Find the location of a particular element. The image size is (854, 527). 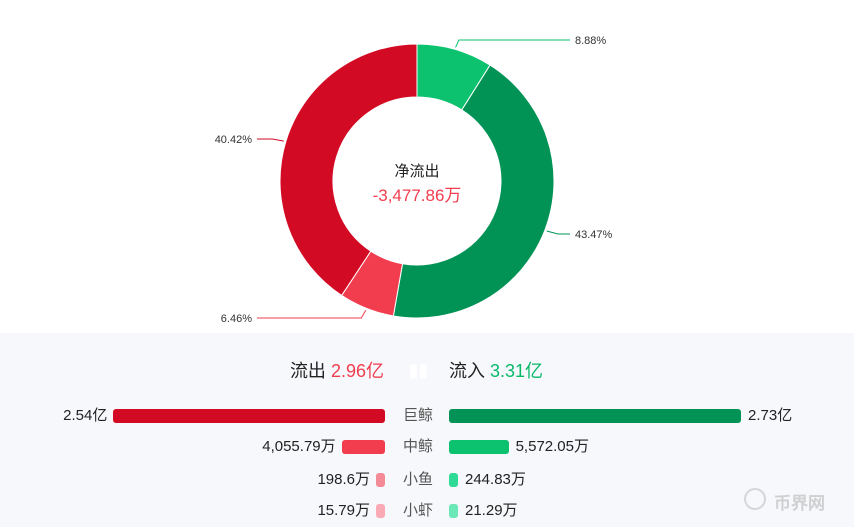

center-title: 净流出 is located at coordinates (417, 171).